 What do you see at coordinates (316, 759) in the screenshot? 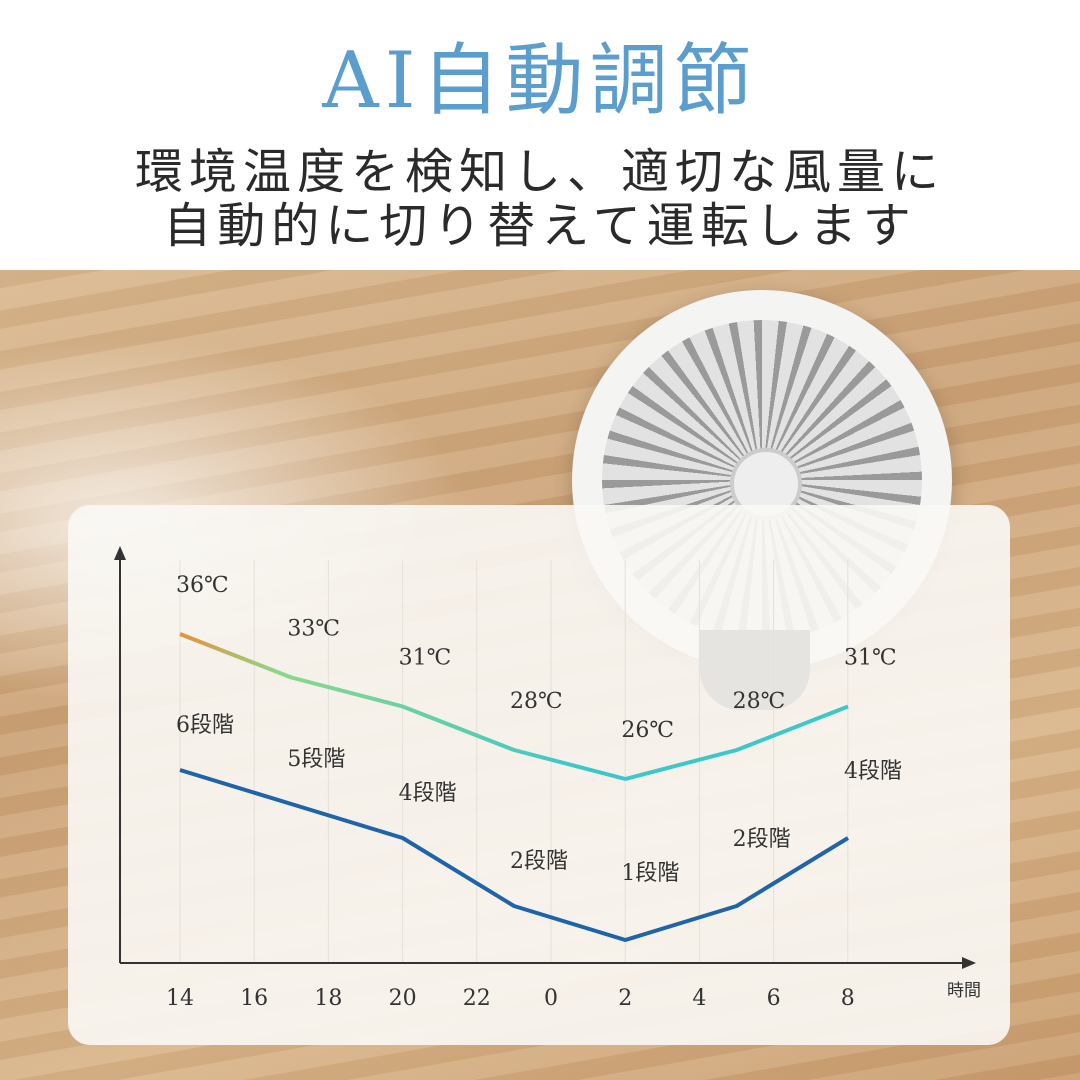
I see `fan-level-label: 5段階` at bounding box center [316, 759].